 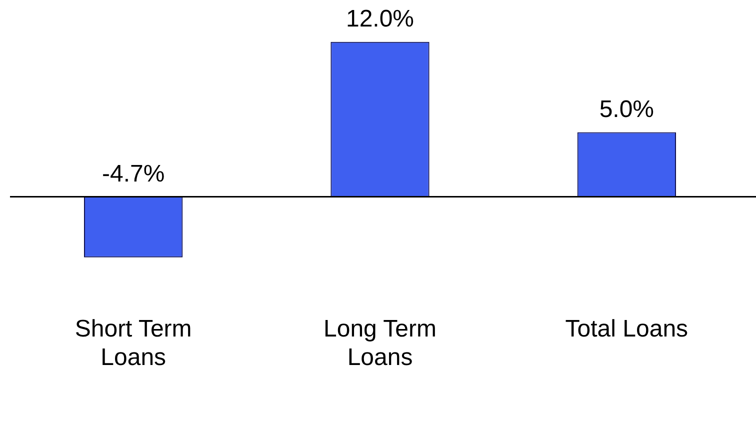 What do you see at coordinates (626, 328) in the screenshot?
I see `x-tick-label: Total Loans` at bounding box center [626, 328].